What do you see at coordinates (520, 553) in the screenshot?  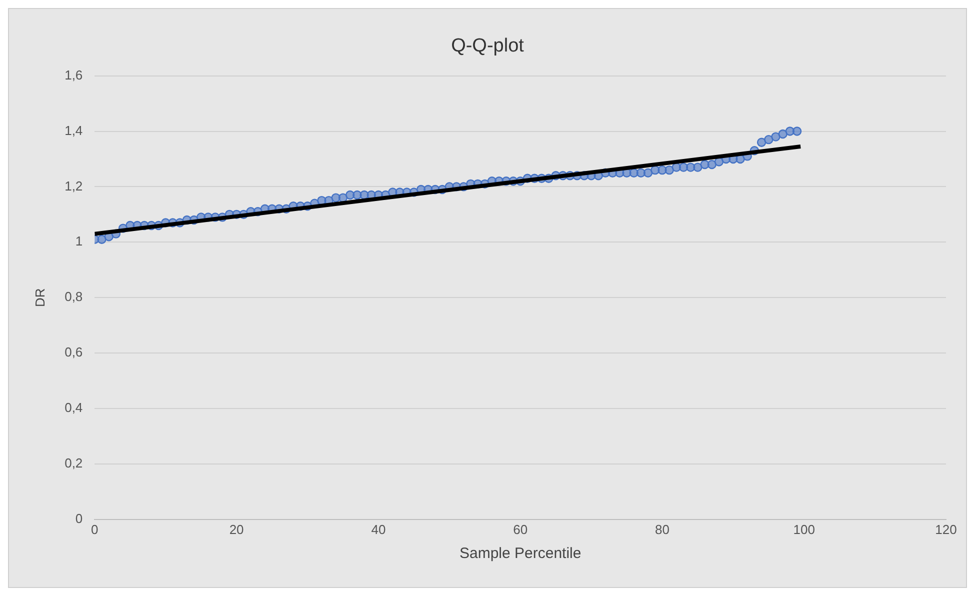 I see `x-axis-title: Sample Percentile` at bounding box center [520, 553].